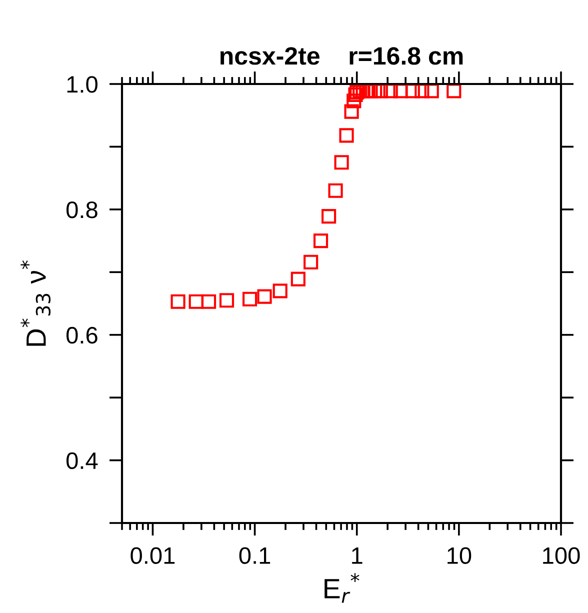  I want to click on y-tick-label: 0.6, so click(82, 335).